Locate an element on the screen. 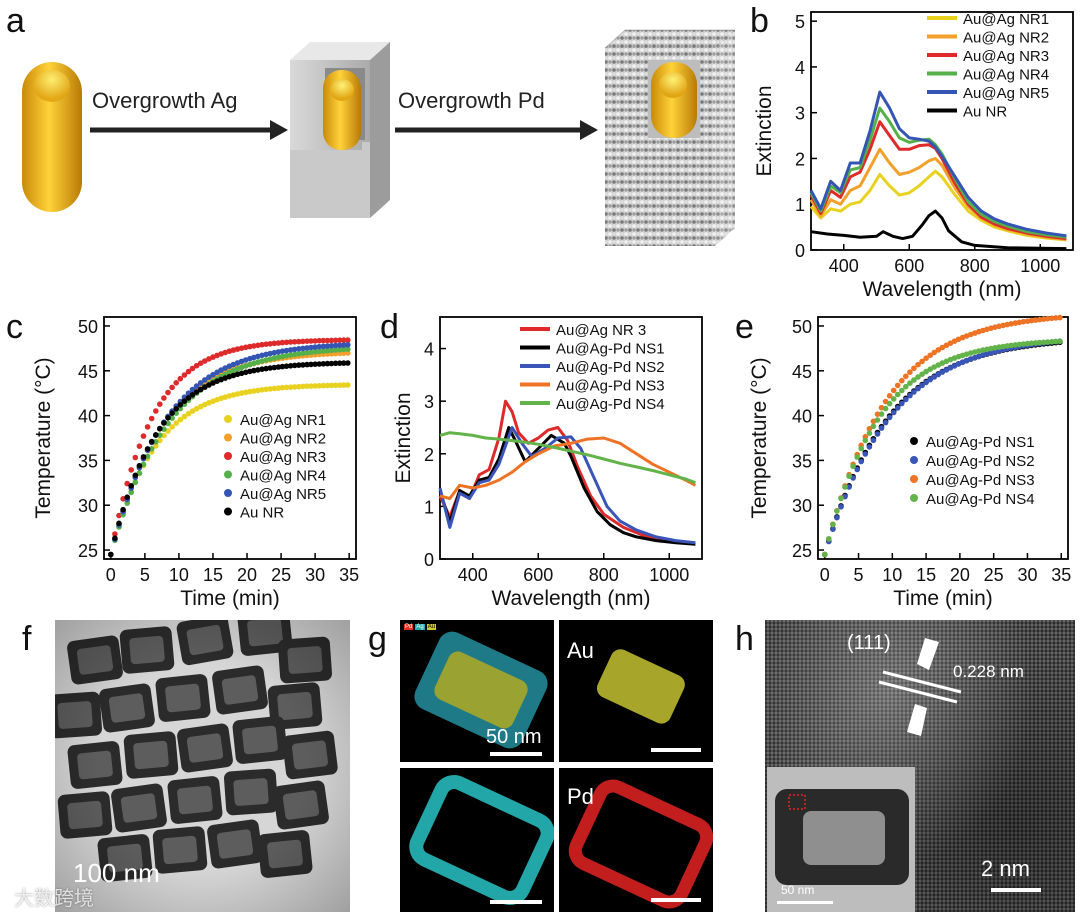 The height and width of the screenshot is (920, 1080). hrtem-scale-label: 2 nm is located at coordinates (1005, 868).